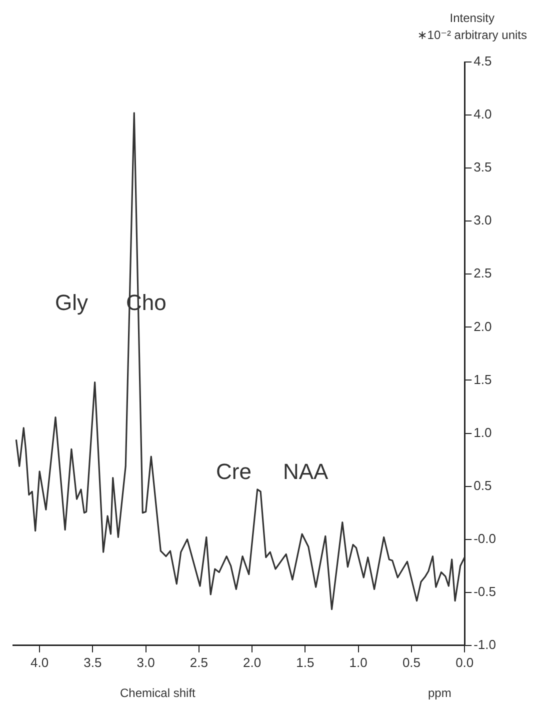  I want to click on y-tick-label: 3.5, so click(483, 167).